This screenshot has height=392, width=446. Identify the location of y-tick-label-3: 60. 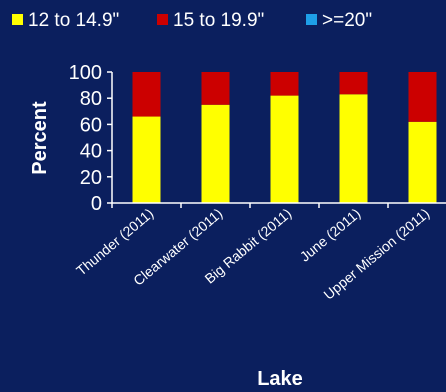
(91, 125).